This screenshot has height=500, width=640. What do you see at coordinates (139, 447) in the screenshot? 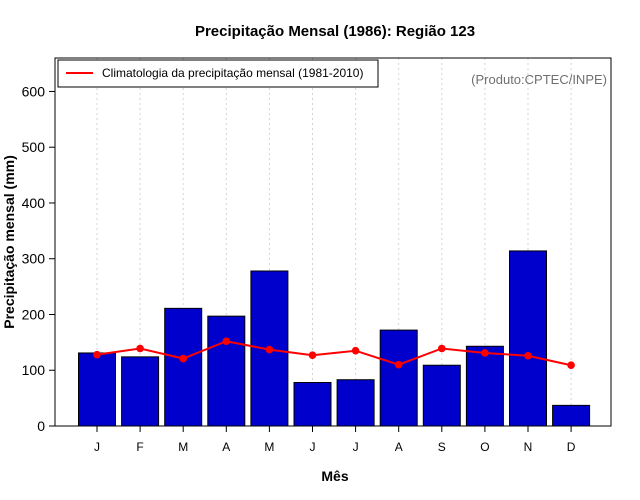
I see `x-tick-label-1: F` at bounding box center [139, 447].